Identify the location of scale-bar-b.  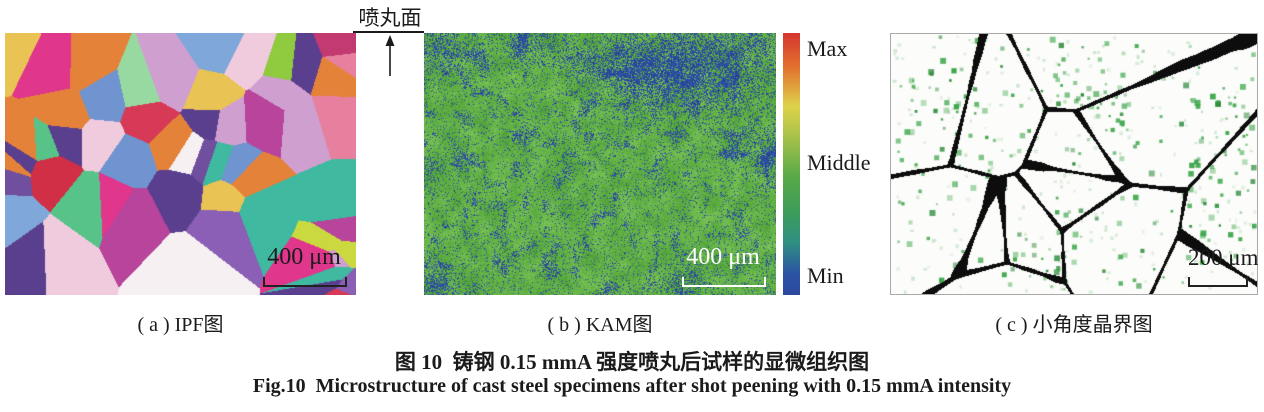
(724, 282).